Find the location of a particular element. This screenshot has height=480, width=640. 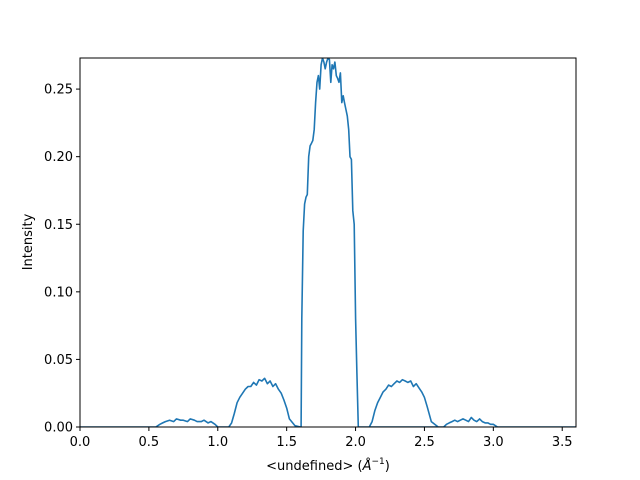

x-tick-label: 2.0 is located at coordinates (355, 442).